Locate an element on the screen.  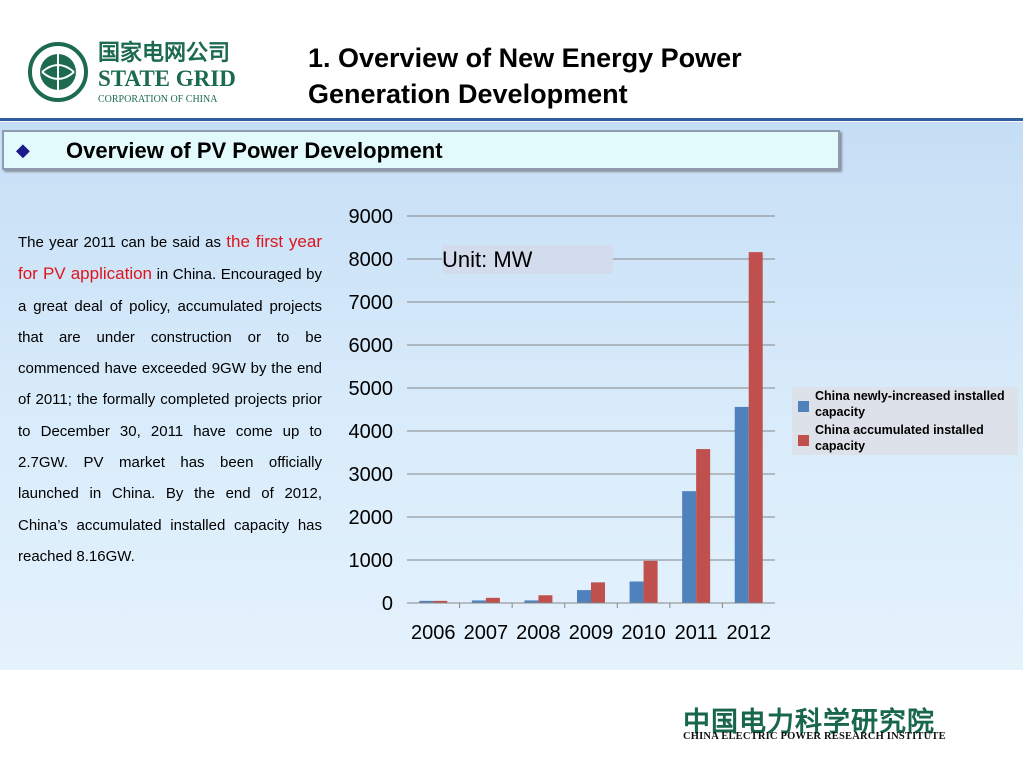
x-tick-label: 2008 is located at coordinates (538, 633).